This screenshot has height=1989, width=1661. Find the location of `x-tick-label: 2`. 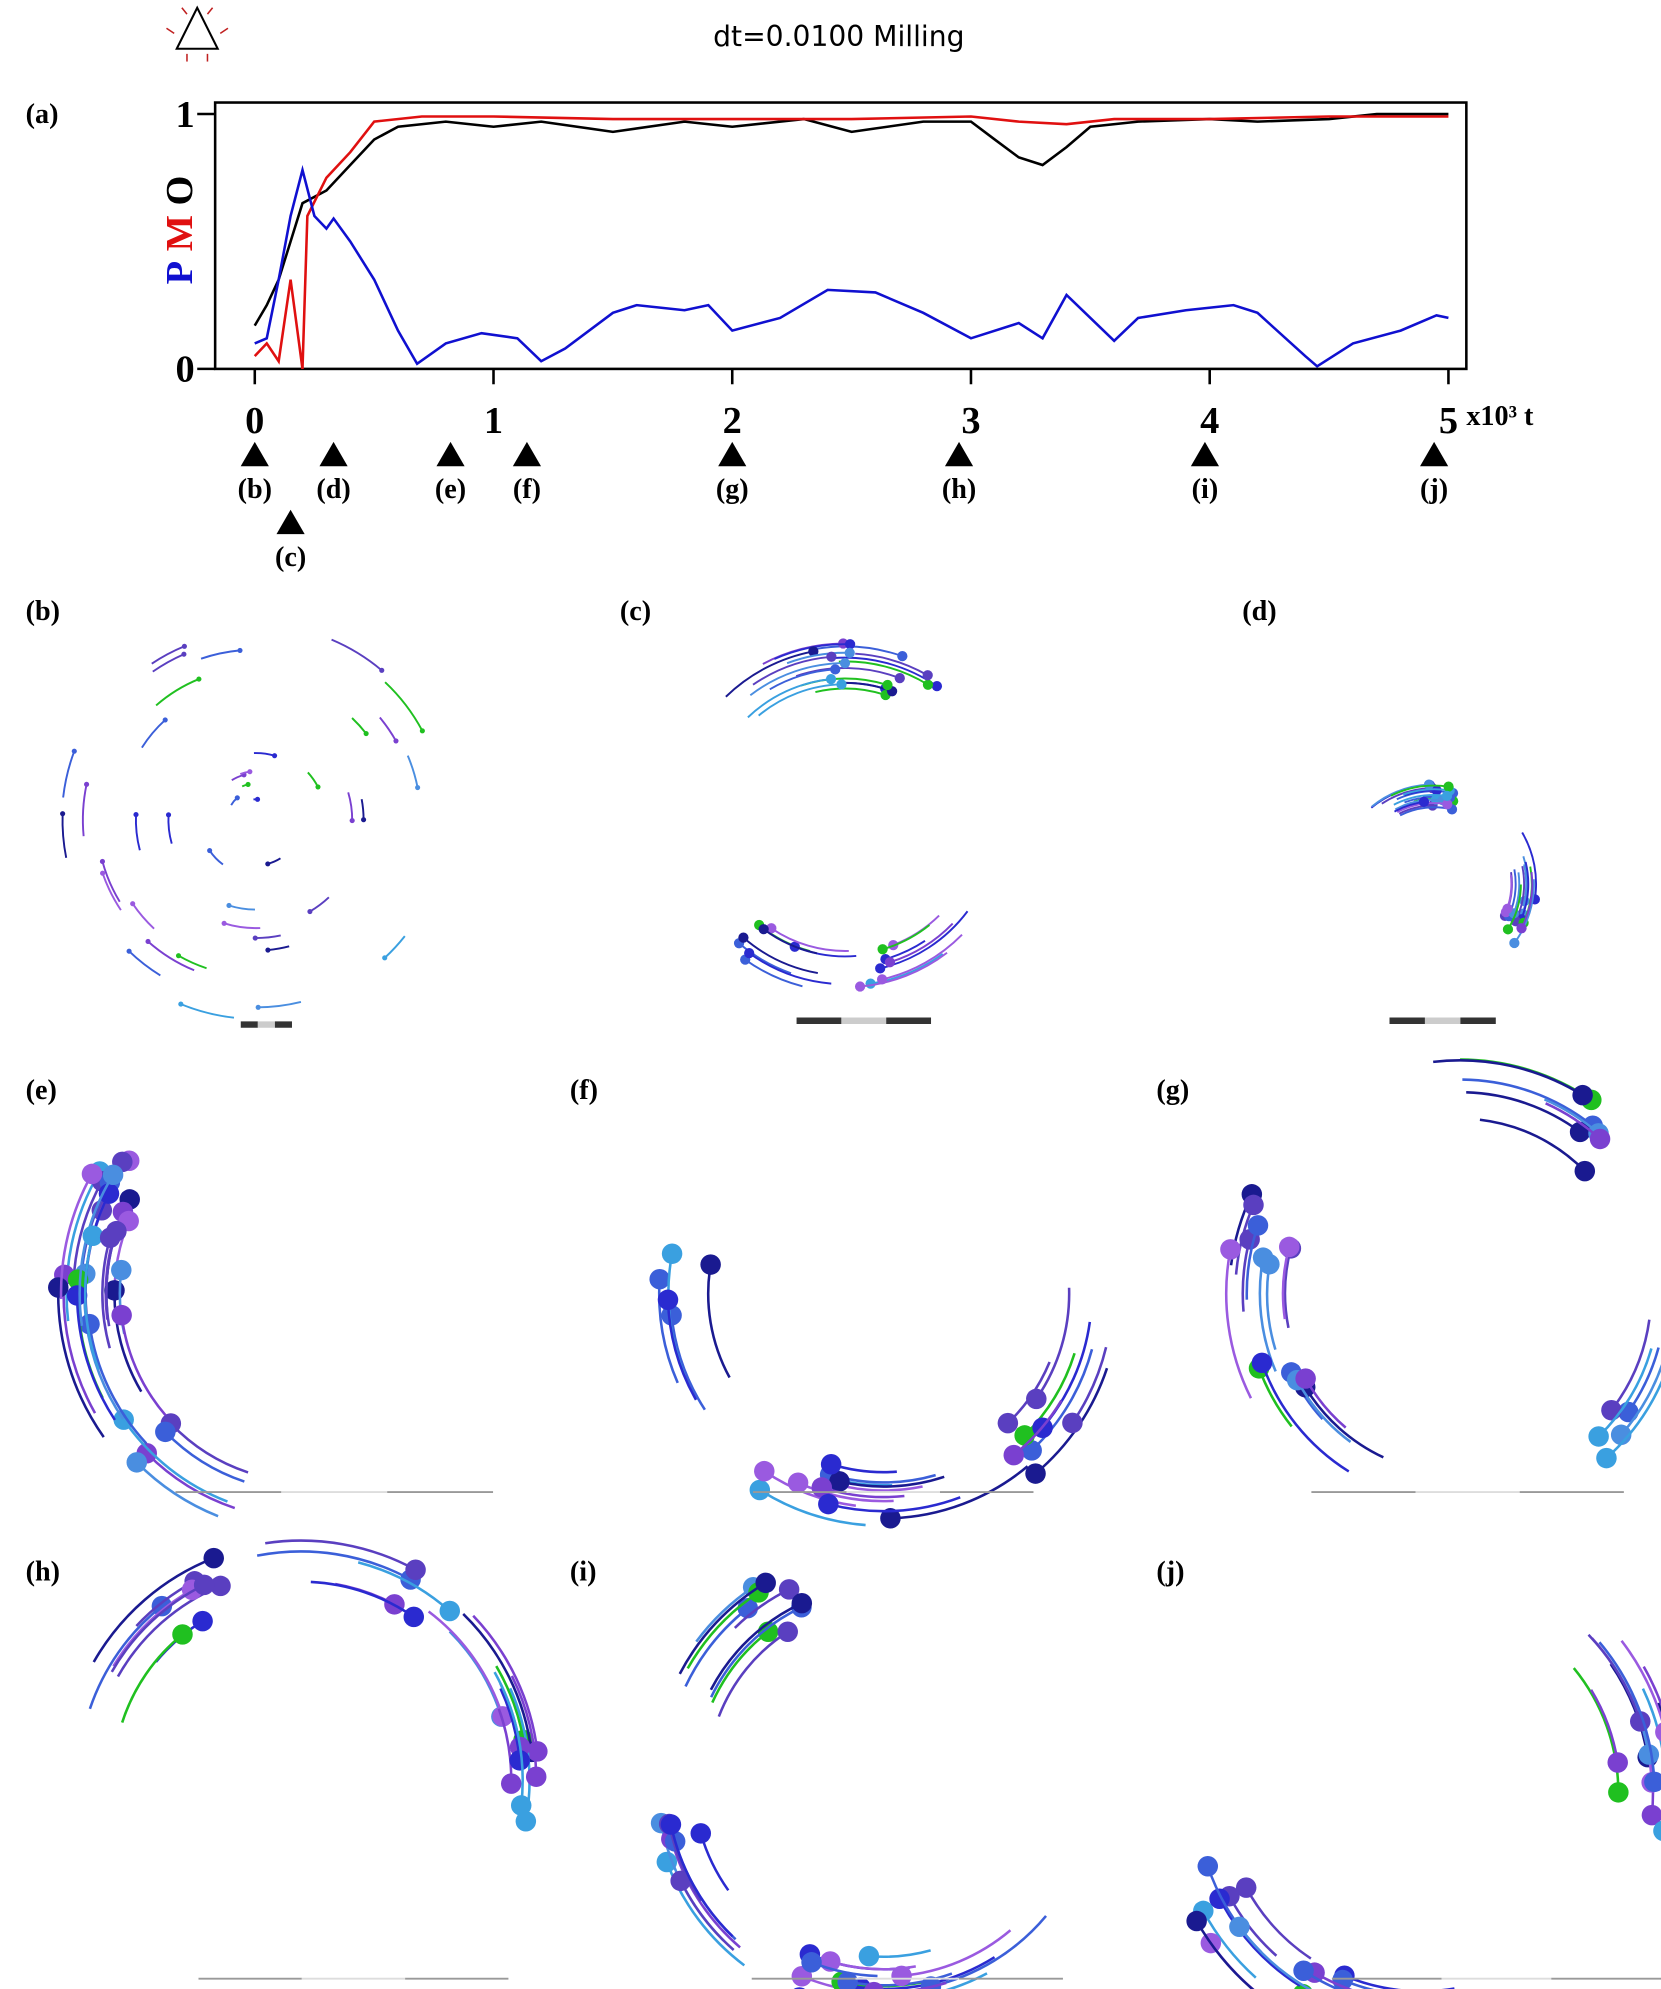

x-tick-label: 2 is located at coordinates (732, 421).